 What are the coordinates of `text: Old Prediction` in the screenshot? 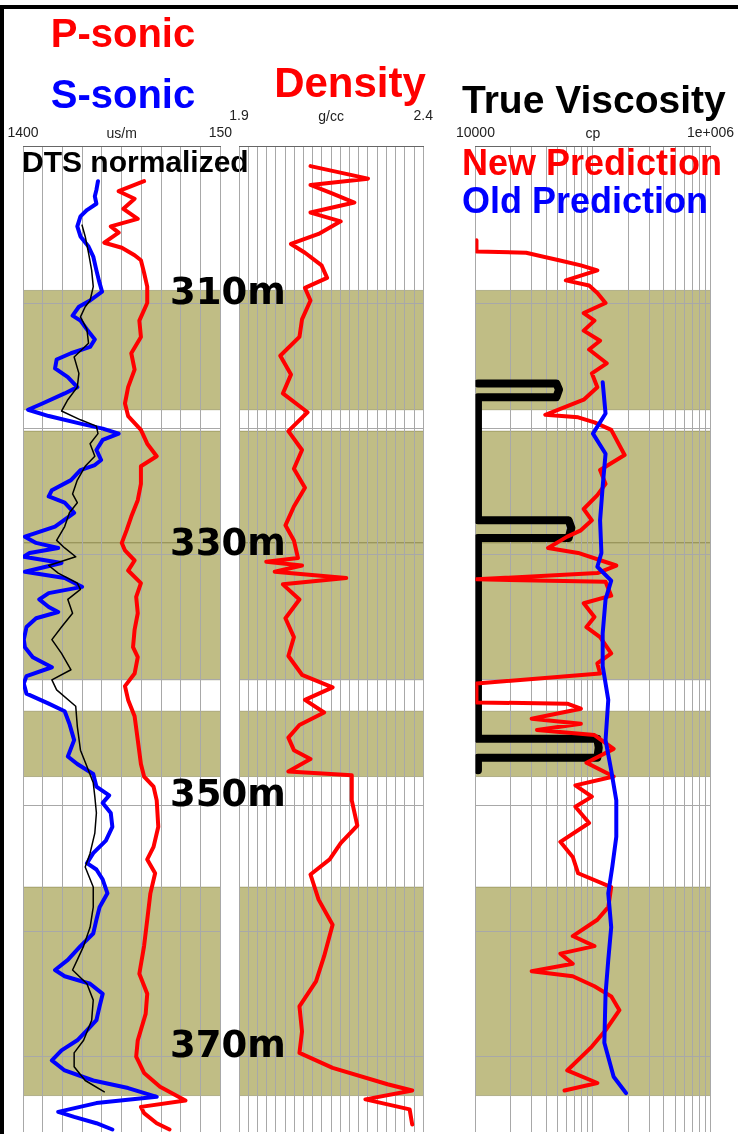 It's located at (585, 200).